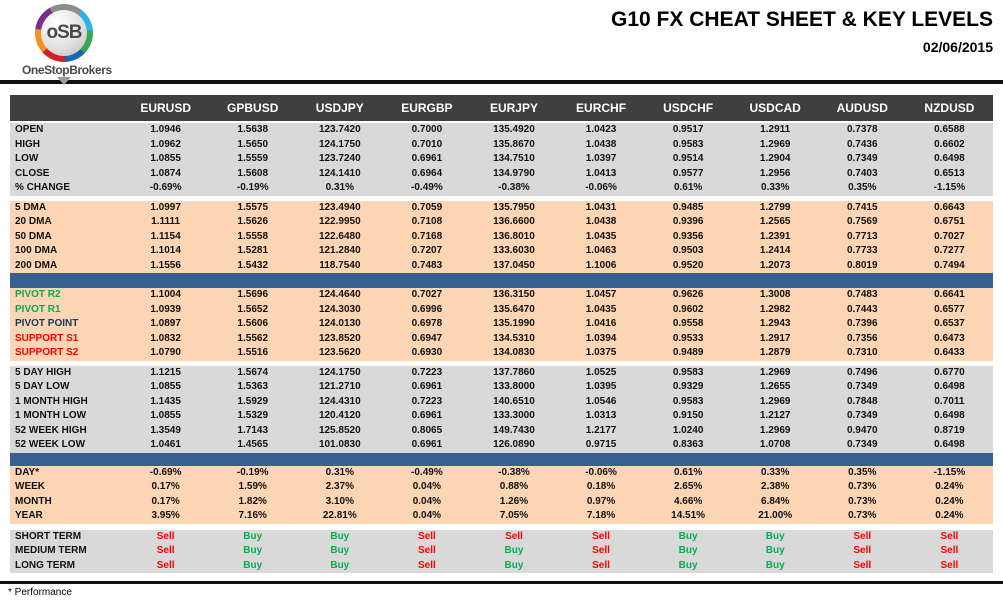  Describe the element at coordinates (949, 265) in the screenshot. I see `cell-value: 0.7494` at that location.